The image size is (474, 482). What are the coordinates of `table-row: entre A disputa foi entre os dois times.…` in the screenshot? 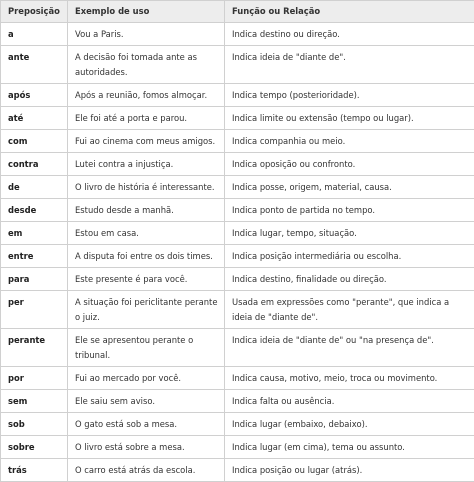 It's located at (237, 256).